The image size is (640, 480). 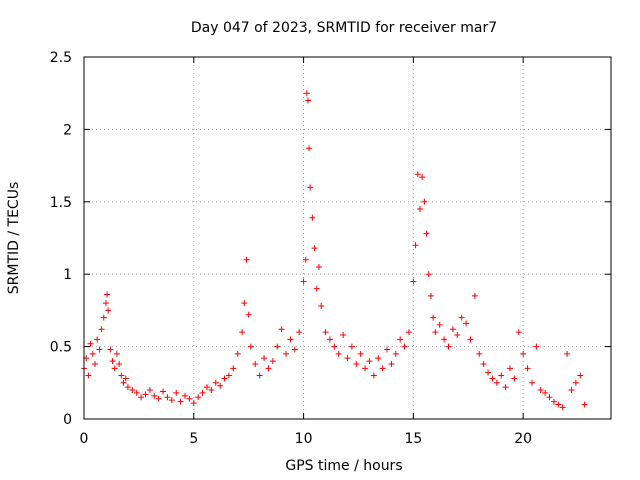 I want to click on x-tick-label: 0, so click(x=84, y=439).